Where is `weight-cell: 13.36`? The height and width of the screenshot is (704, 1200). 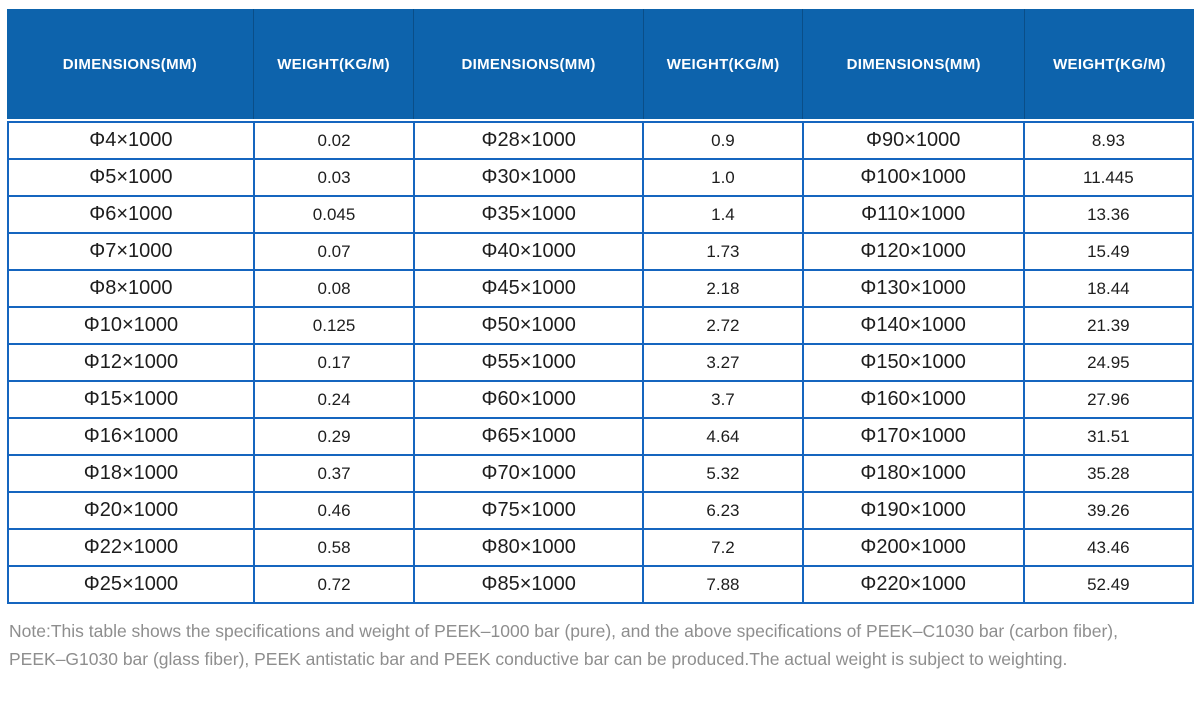
weight-cell: 13.36 is located at coordinates (1108, 214).